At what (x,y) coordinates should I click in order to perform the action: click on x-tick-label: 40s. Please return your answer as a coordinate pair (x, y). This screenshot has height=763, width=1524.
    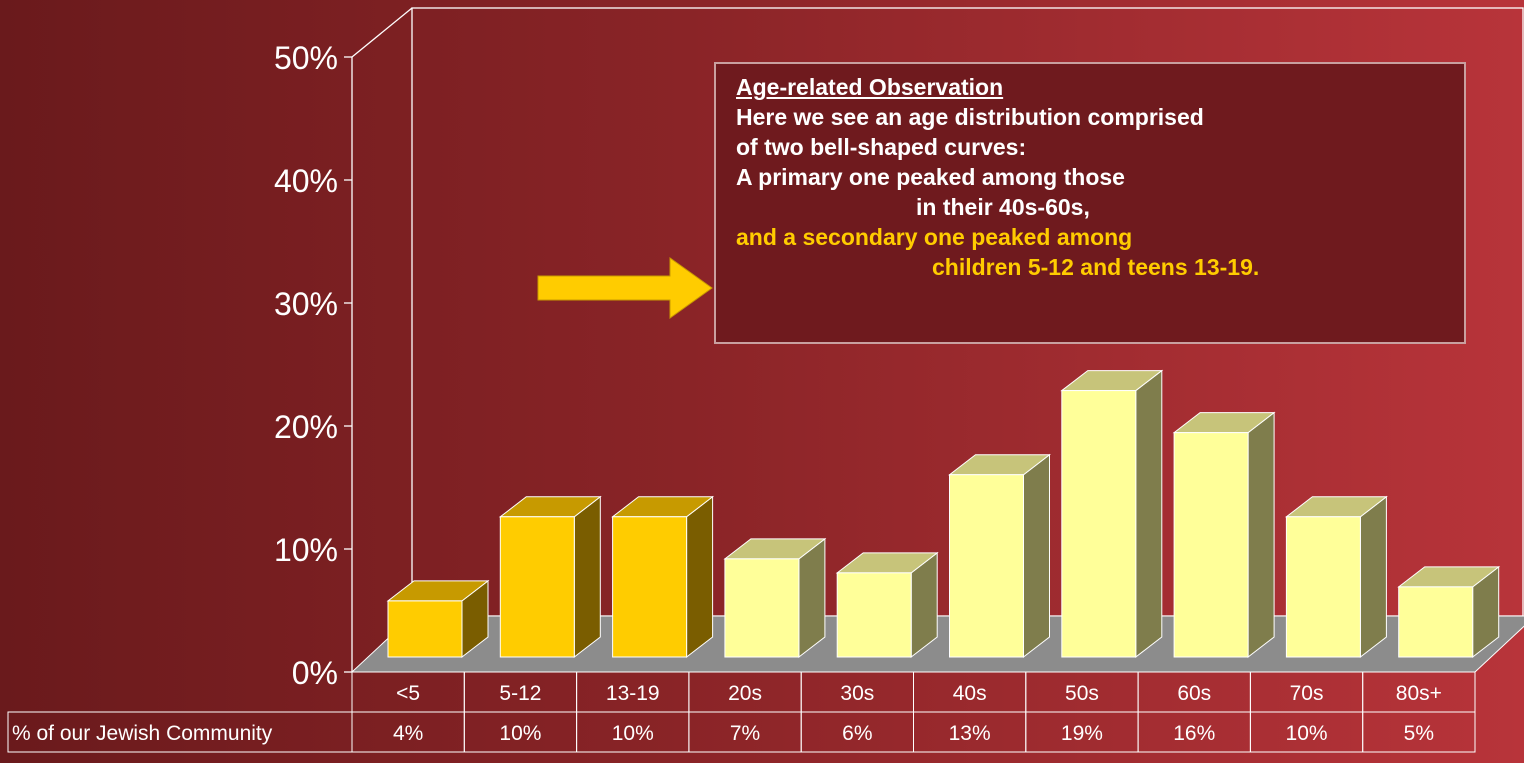
    Looking at the image, I should click on (970, 693).